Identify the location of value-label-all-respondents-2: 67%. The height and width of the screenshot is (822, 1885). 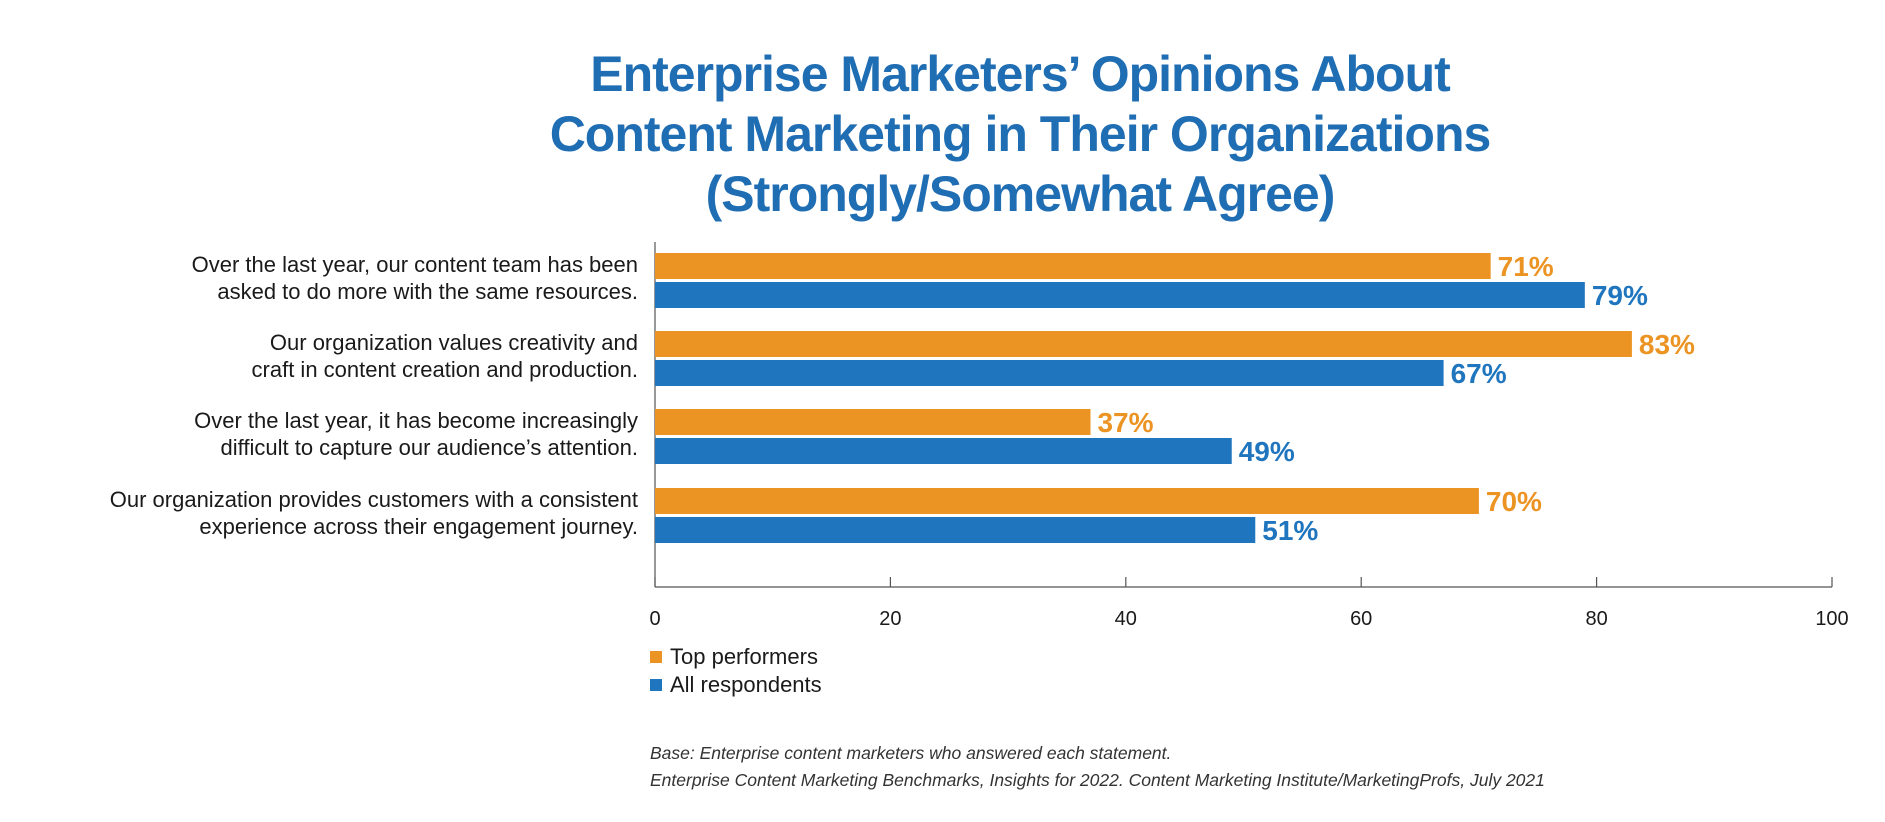
(1479, 373).